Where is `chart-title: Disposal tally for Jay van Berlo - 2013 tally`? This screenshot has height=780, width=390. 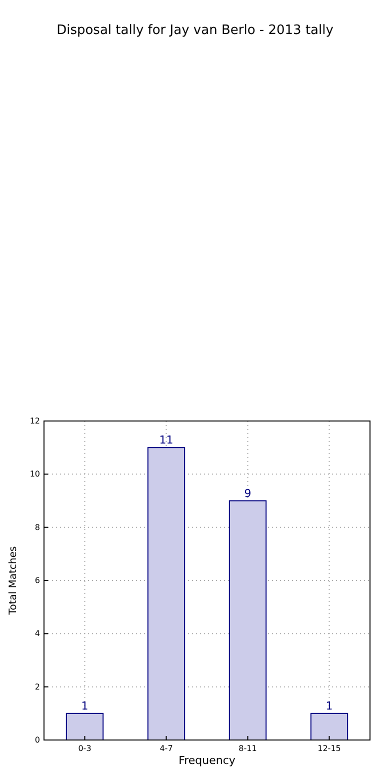
chart-title: Disposal tally for Jay van Berlo - 2013 tally is located at coordinates (195, 30).